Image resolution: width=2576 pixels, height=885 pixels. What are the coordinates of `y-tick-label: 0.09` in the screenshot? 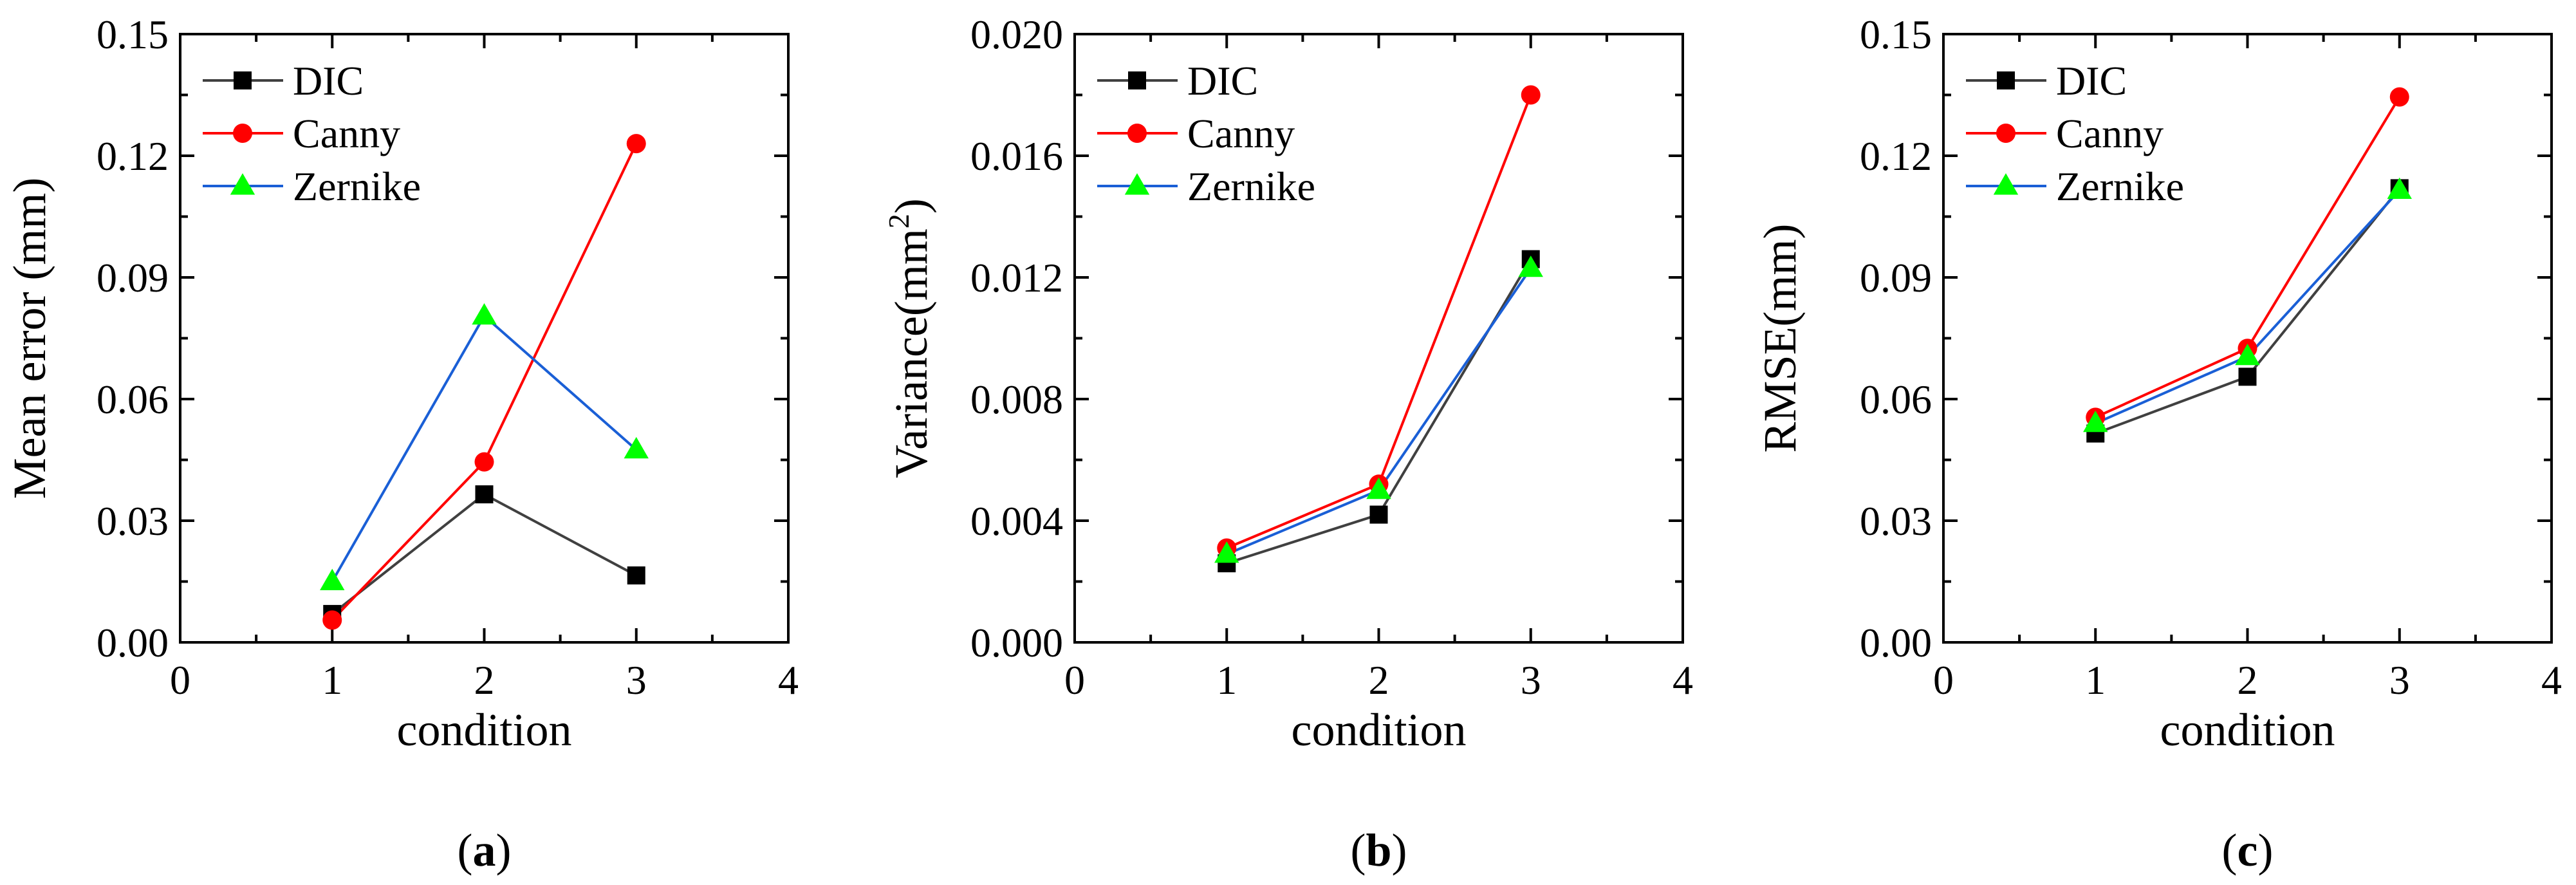 It's located at (1896, 278).